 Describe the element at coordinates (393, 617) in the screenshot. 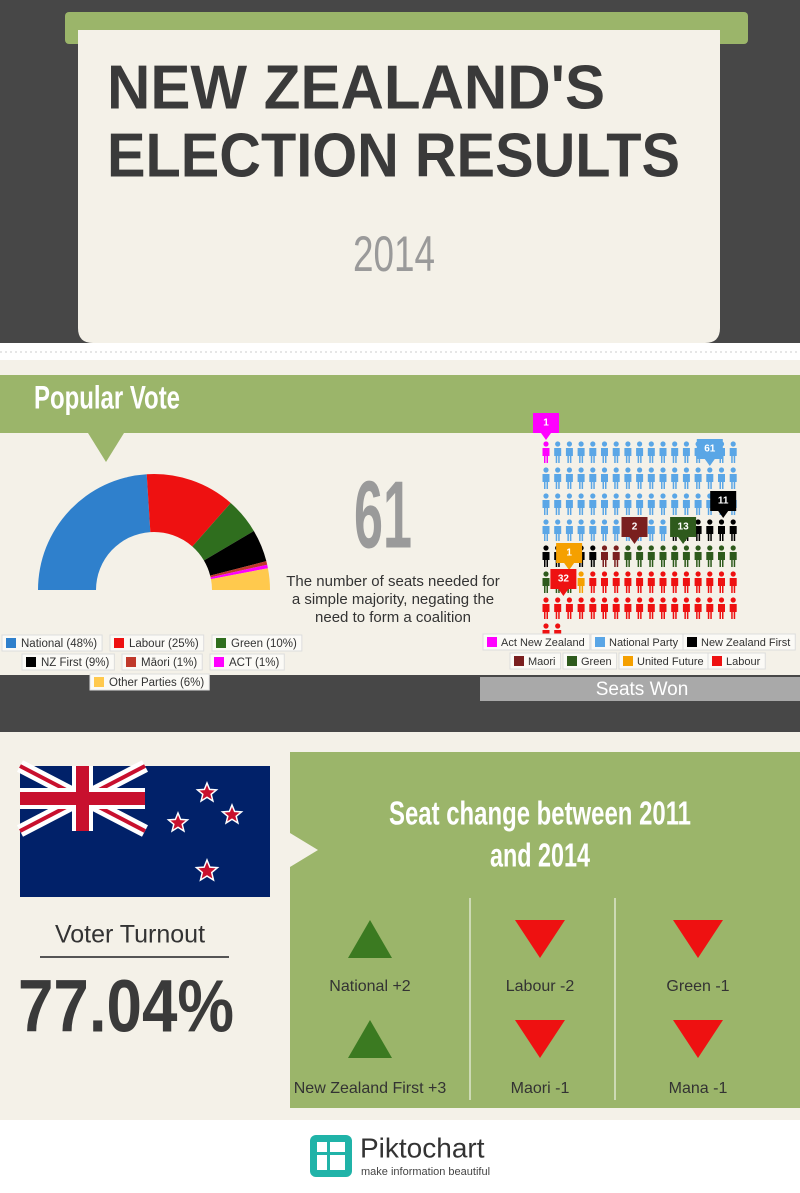

I see `majority-caption: need to form a coalition` at that location.